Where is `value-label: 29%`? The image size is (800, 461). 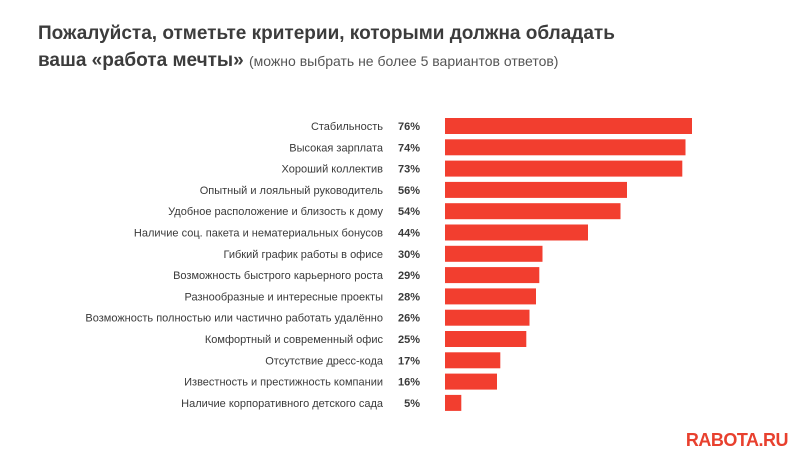 value-label: 29% is located at coordinates (409, 276).